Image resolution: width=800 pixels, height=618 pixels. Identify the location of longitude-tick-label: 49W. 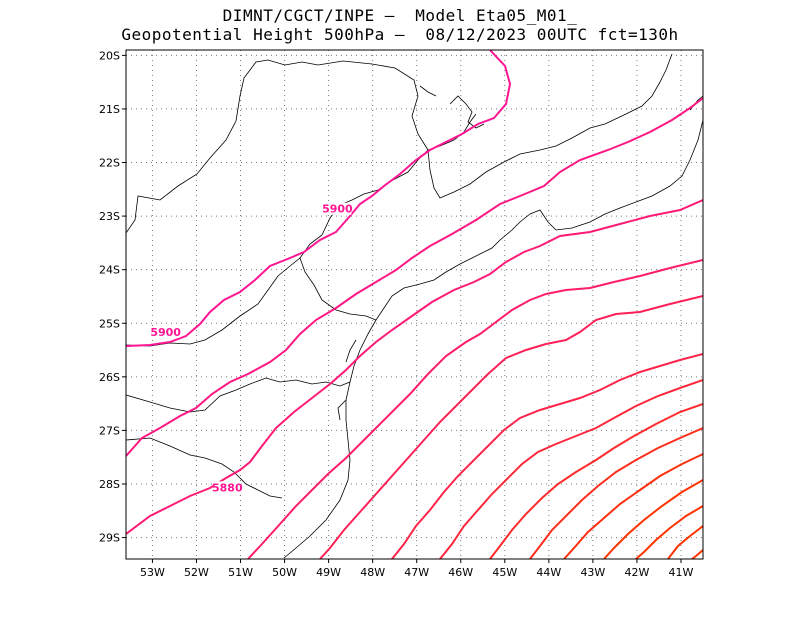
(328, 572).